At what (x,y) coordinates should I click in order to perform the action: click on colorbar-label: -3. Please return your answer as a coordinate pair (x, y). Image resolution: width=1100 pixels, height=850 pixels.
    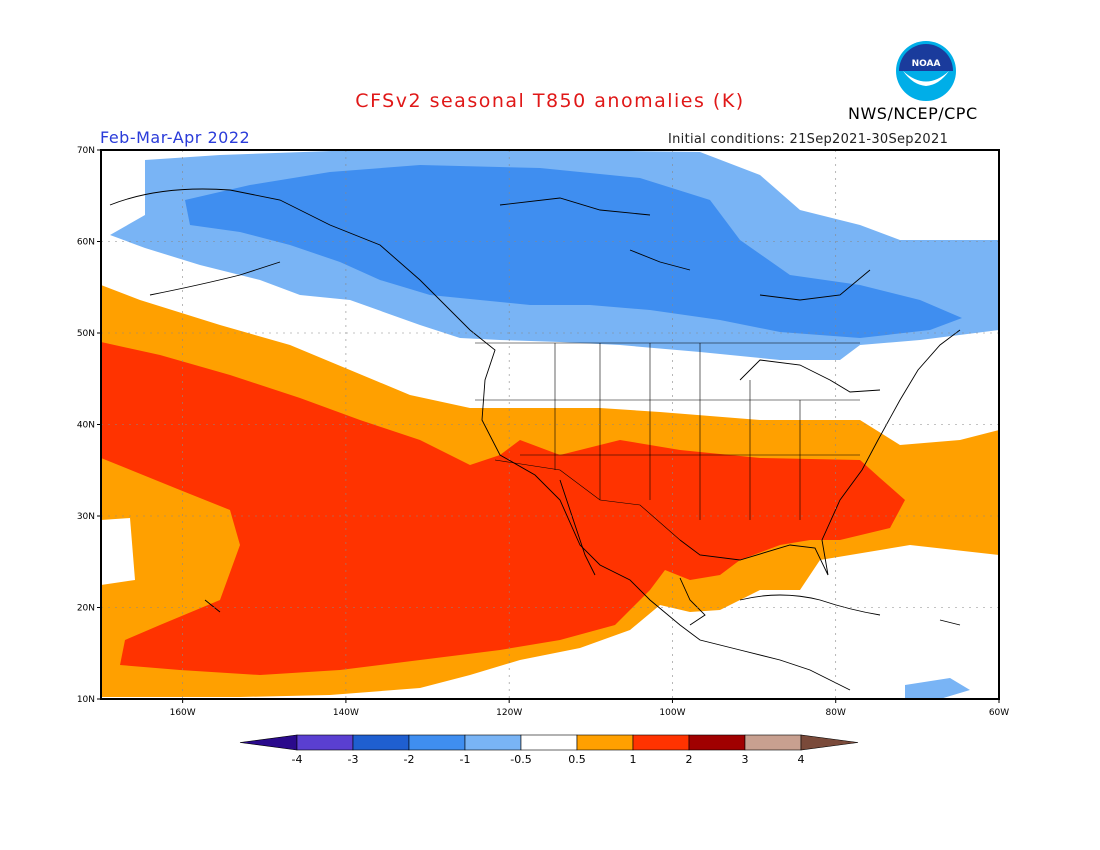
    Looking at the image, I should click on (353, 759).